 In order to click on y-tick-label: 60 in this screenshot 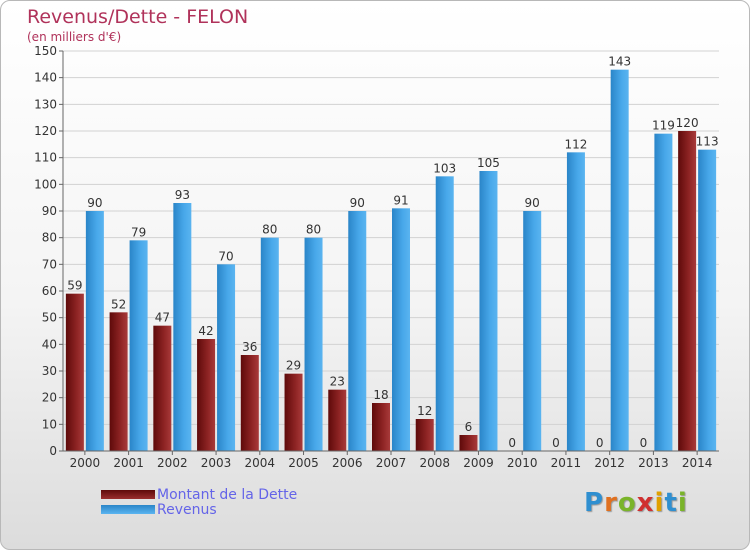, I will do `click(49, 291)`.